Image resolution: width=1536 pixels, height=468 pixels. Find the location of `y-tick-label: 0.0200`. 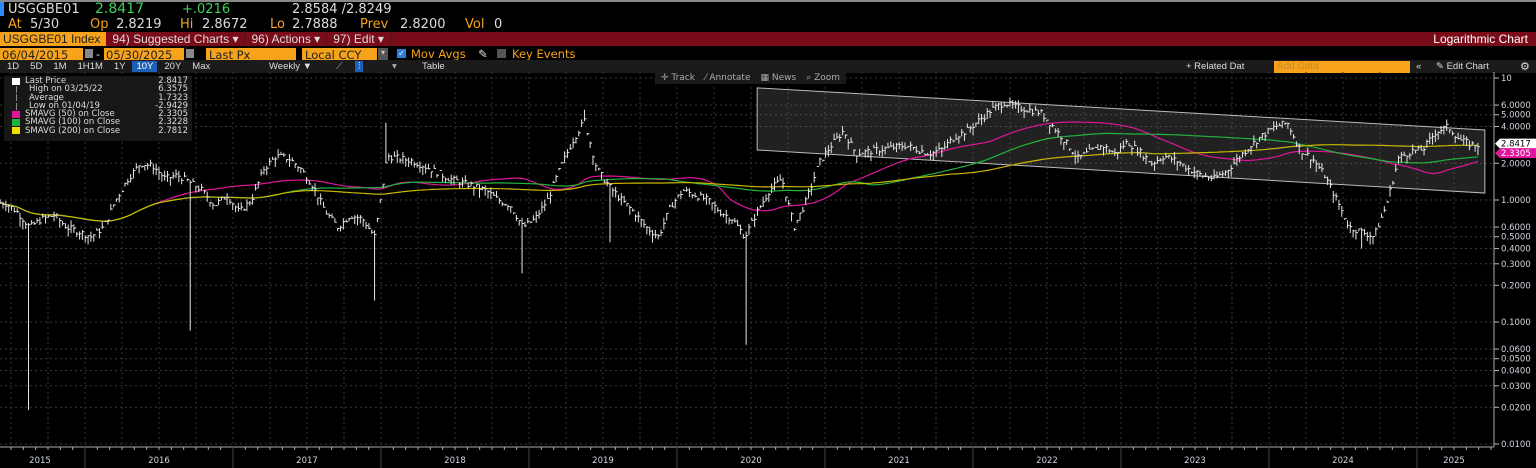

y-tick-label: 0.0200 is located at coordinates (1516, 408).